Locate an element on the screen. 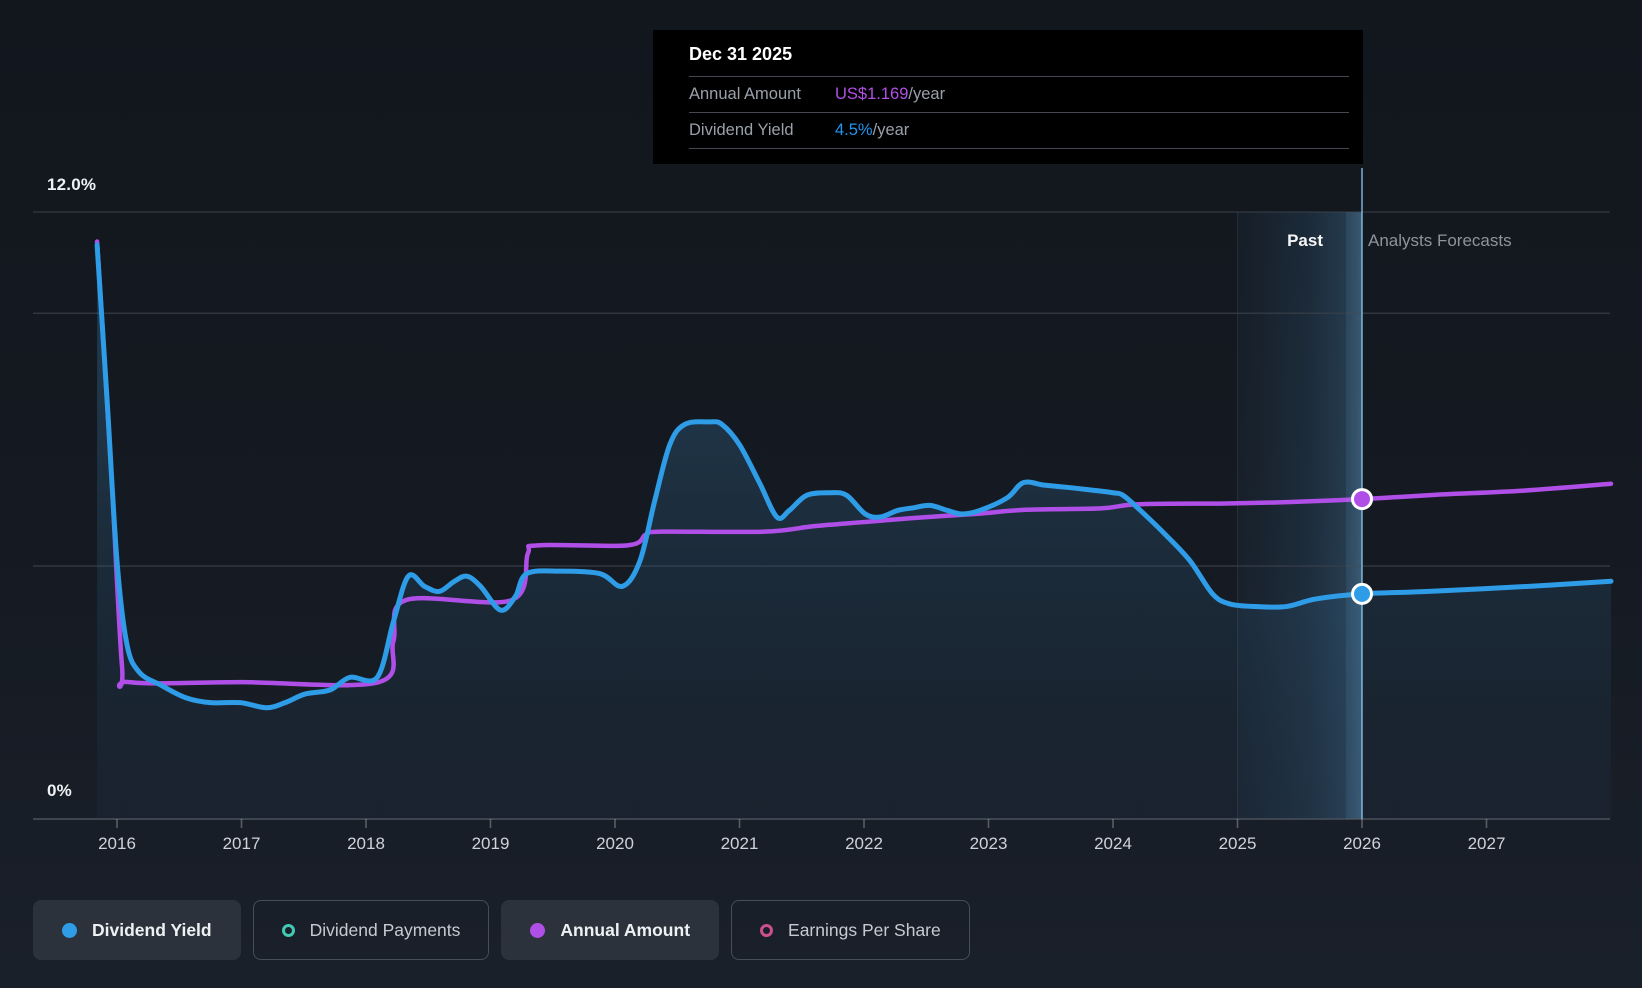 The height and width of the screenshot is (988, 1642). legend-dividend-payments-button: Dividend Payments is located at coordinates (371, 930).